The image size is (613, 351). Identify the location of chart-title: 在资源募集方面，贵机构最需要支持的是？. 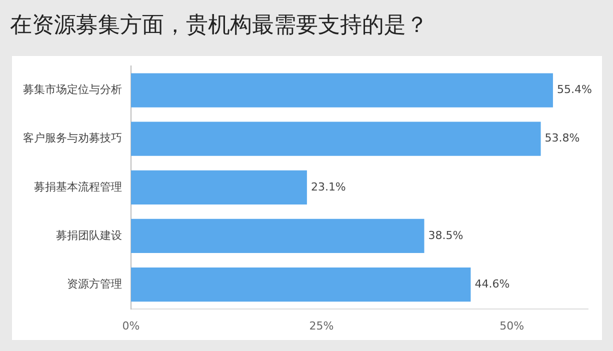
(219, 26).